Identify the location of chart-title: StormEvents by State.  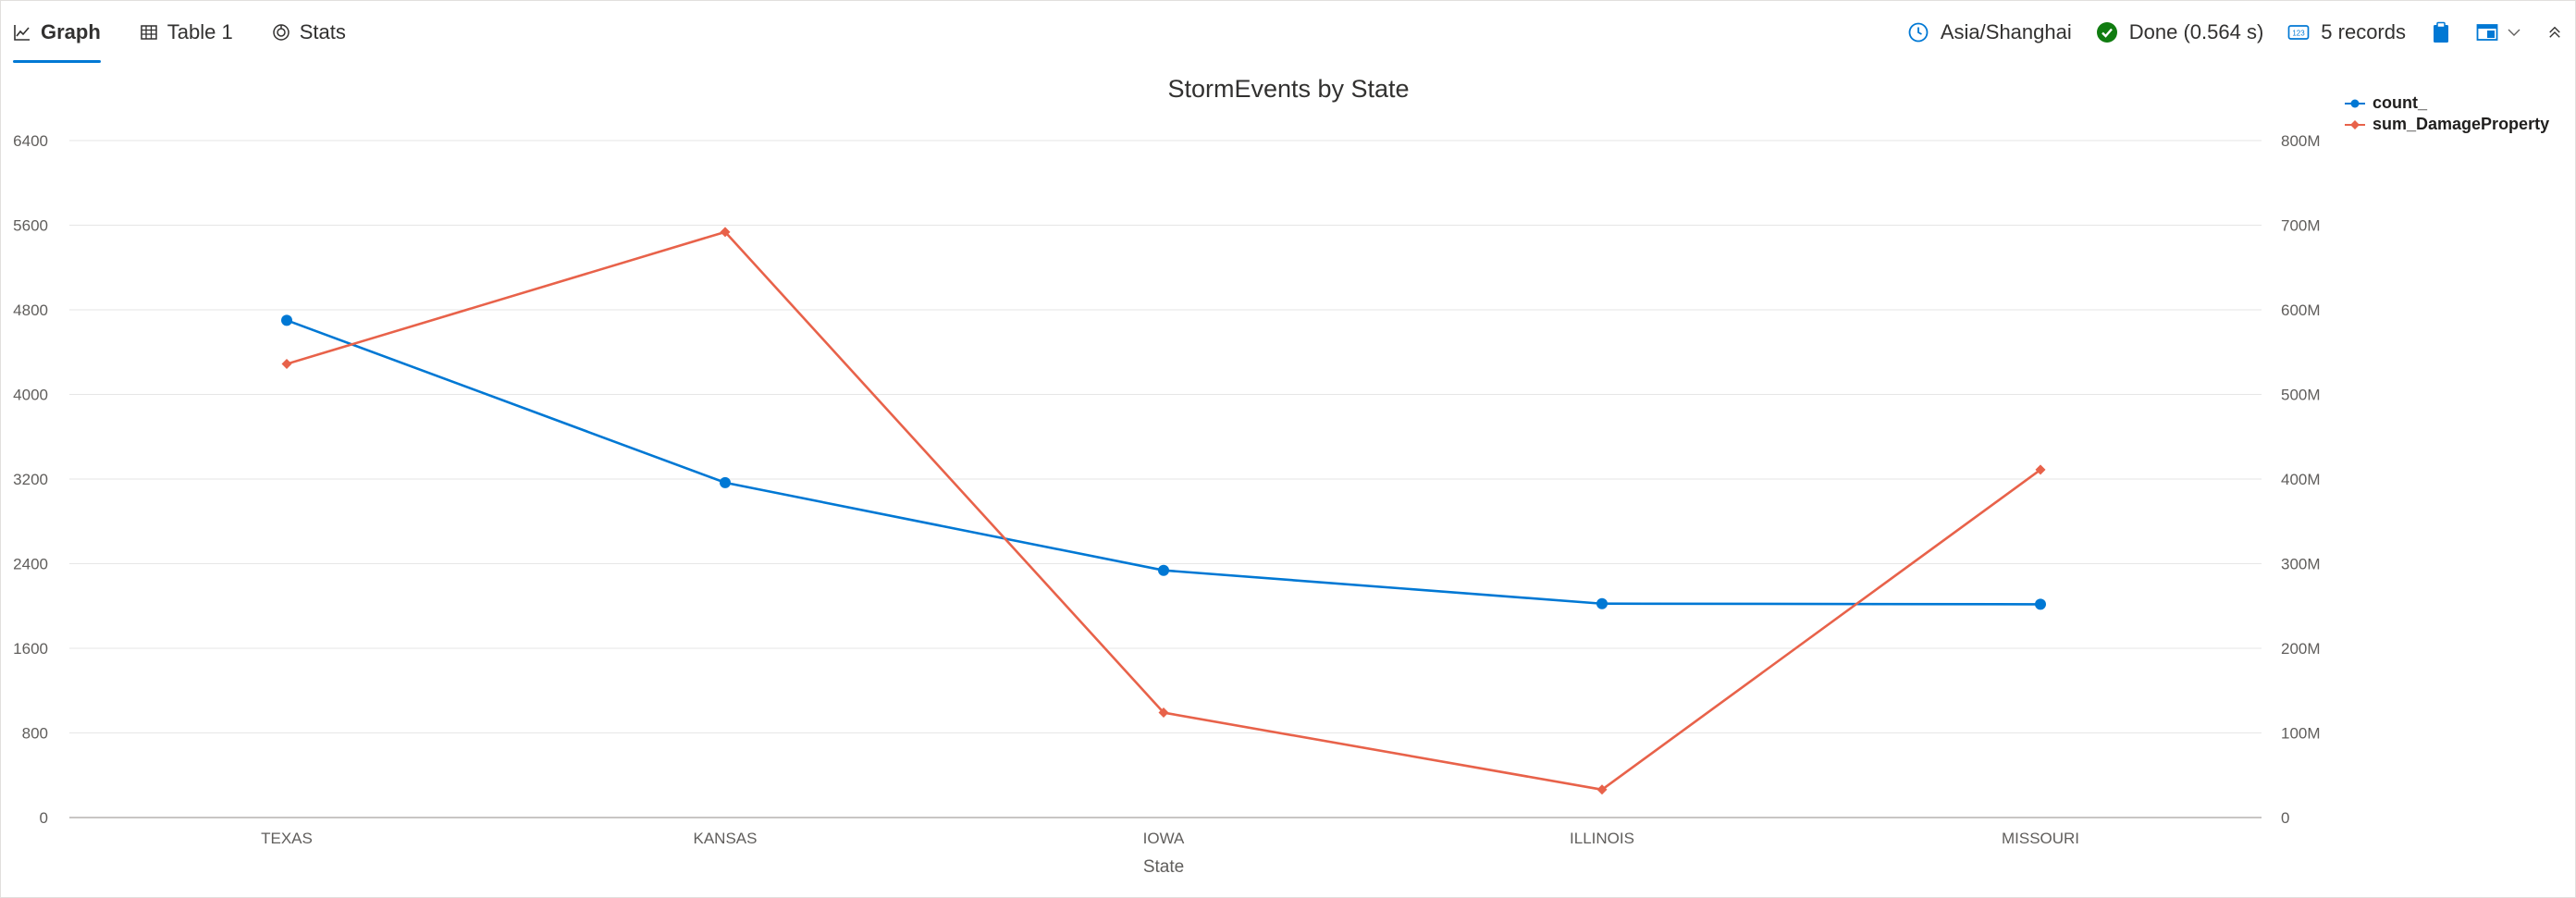
(1288, 89).